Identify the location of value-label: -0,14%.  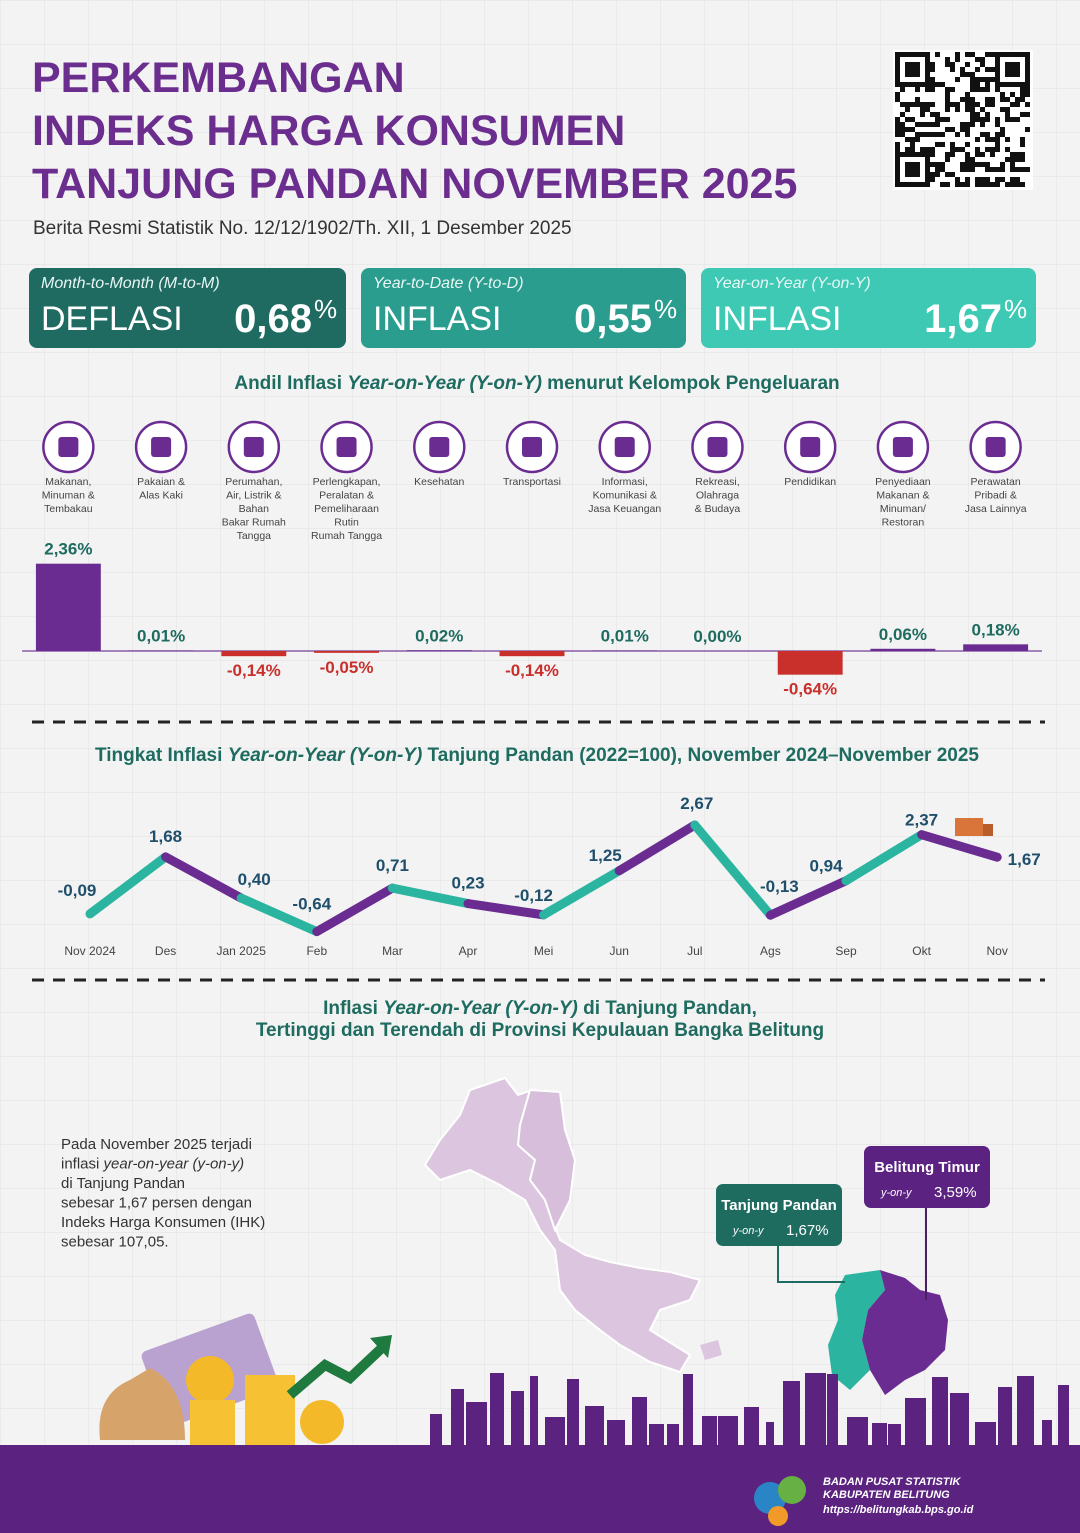
(254, 670).